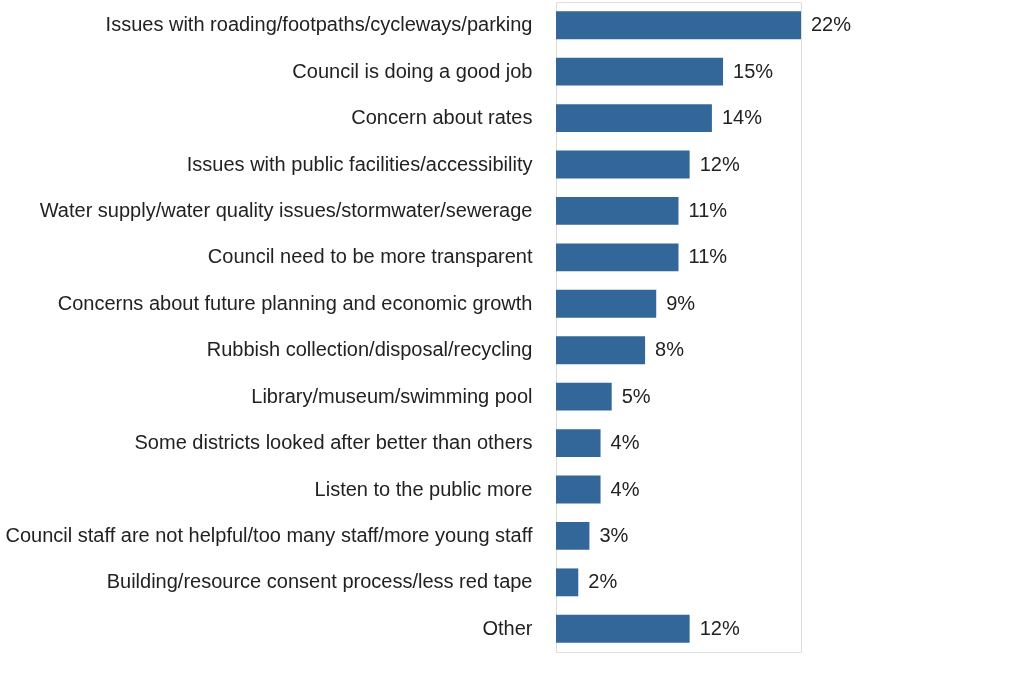  I want to click on y-tick-label: Some districts looked after better than others, so click(333, 442).